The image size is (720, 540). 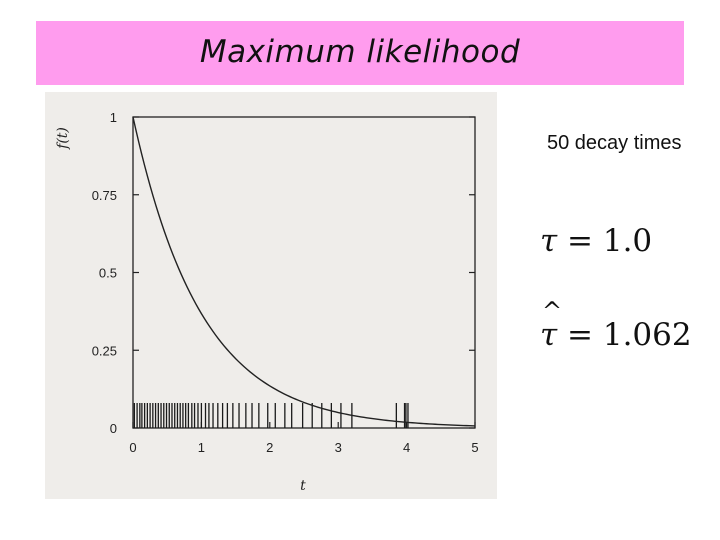 What do you see at coordinates (108, 273) in the screenshot?
I see `y-tick-label: 0.5` at bounding box center [108, 273].